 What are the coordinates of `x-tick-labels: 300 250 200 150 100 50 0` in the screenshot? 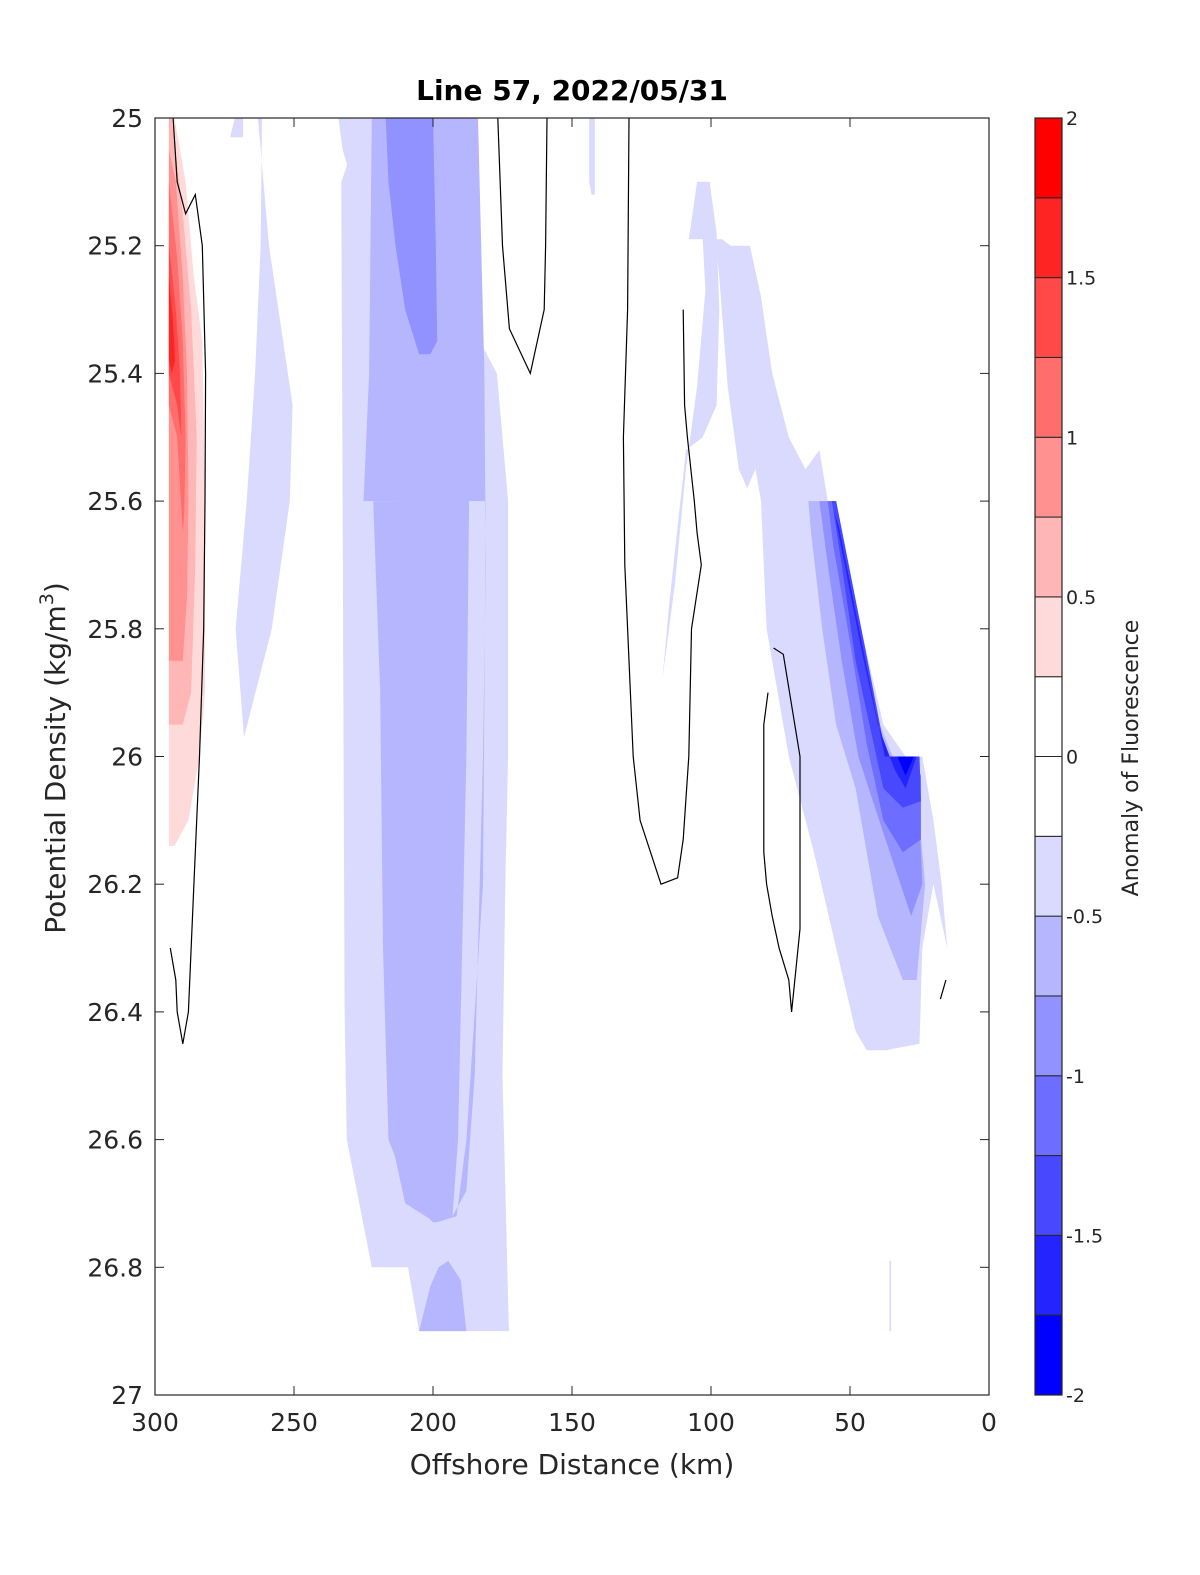 It's located at (564, 1422).